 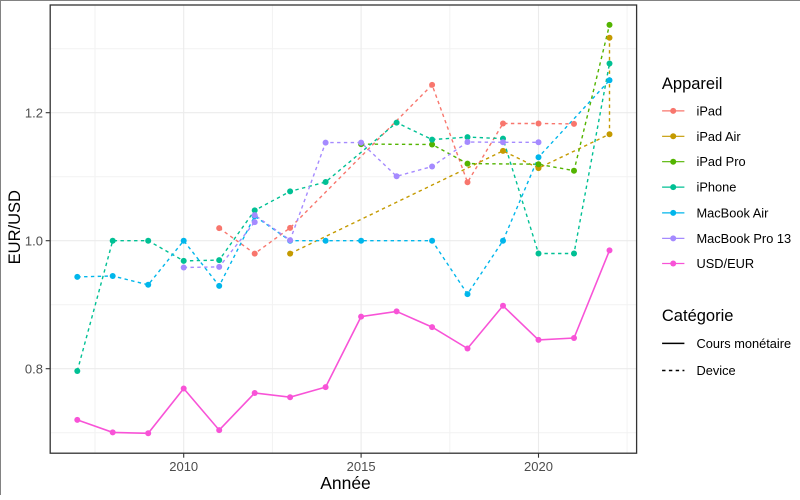 I want to click on svg-text: MacBook Pro 13, so click(x=744, y=238).